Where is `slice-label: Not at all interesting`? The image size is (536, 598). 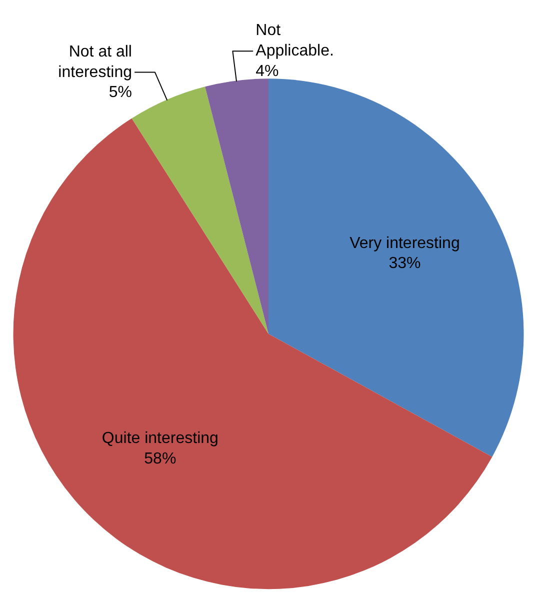
slice-label: Not at all interesting is located at coordinates (95, 62).